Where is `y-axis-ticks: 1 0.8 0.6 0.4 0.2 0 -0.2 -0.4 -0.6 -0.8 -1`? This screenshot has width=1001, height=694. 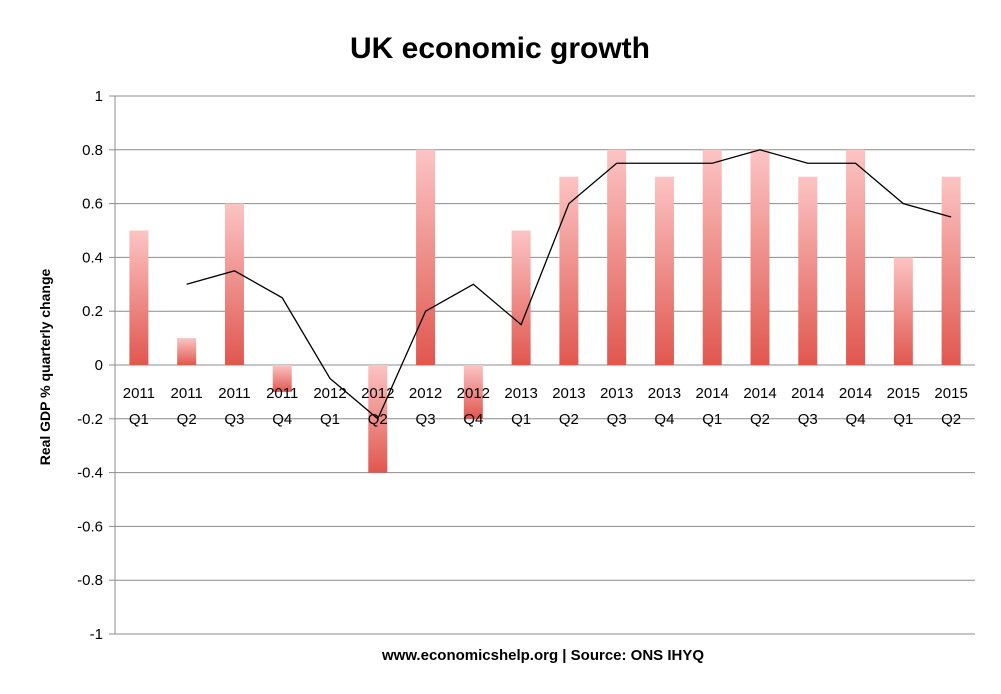 y-axis-ticks: 1 0.8 0.6 0.4 0.2 0 -0.2 -0.4 -0.6 -0.8 -1 is located at coordinates (90, 365).